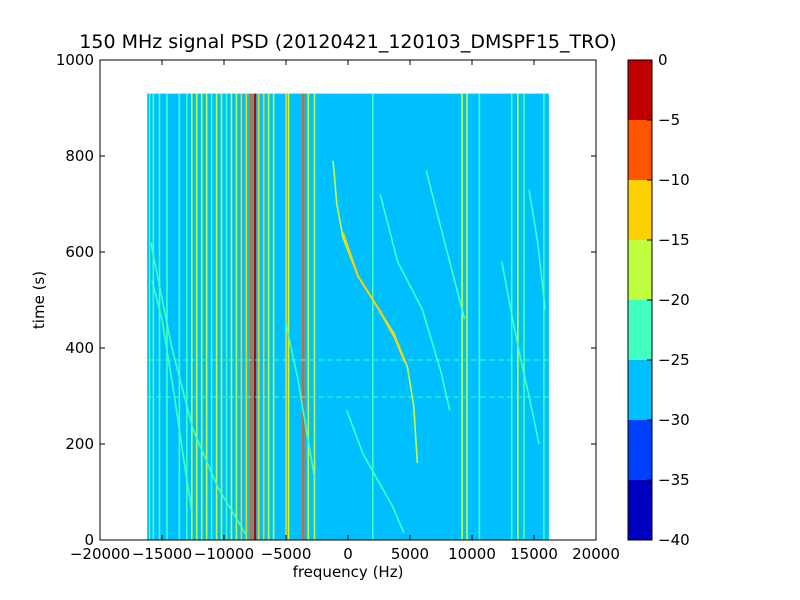 This screenshot has height=600, width=800. Describe the element at coordinates (669, 120) in the screenshot. I see `colorbar-tick-label: −5` at that location.